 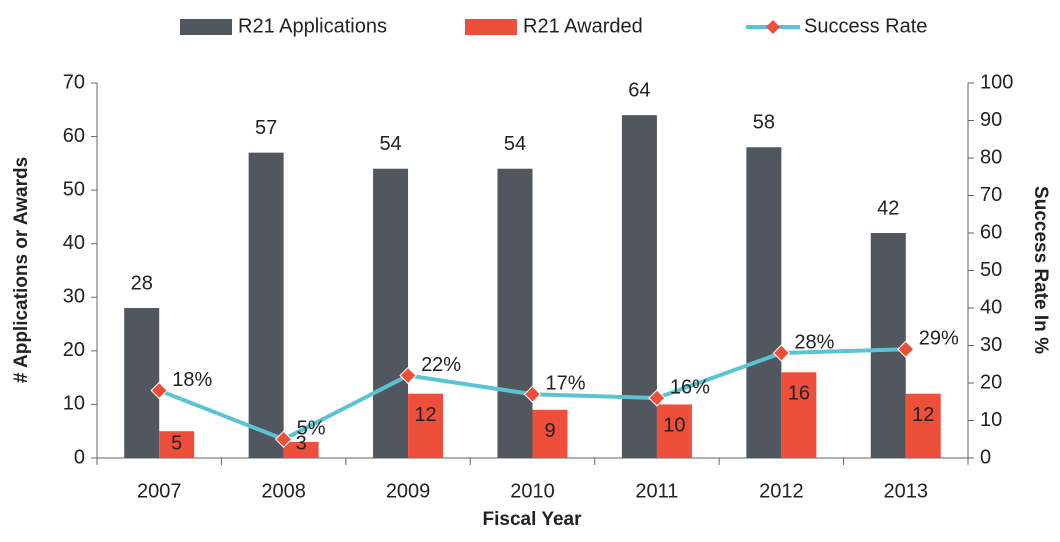 What do you see at coordinates (283, 491) in the screenshot?
I see `x-tick-label: 2008` at bounding box center [283, 491].